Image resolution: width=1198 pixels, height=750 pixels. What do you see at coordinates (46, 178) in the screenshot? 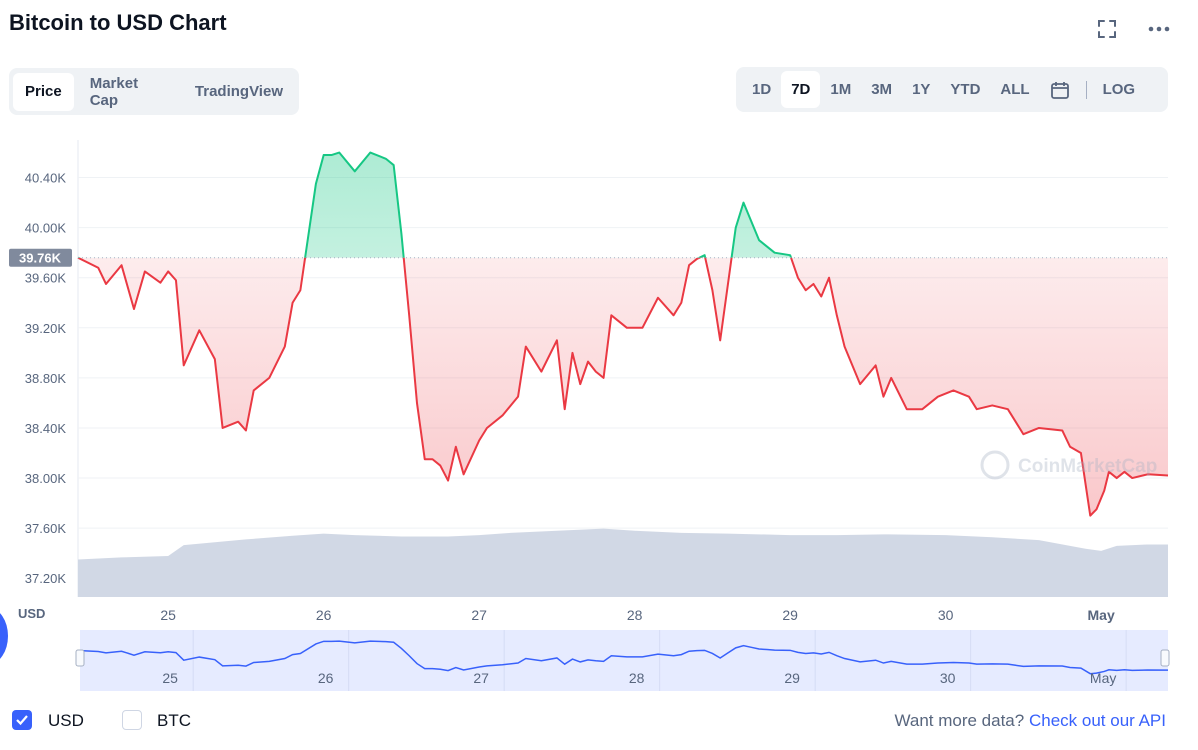
I see `y-tick-label: 40.40K` at bounding box center [46, 178].